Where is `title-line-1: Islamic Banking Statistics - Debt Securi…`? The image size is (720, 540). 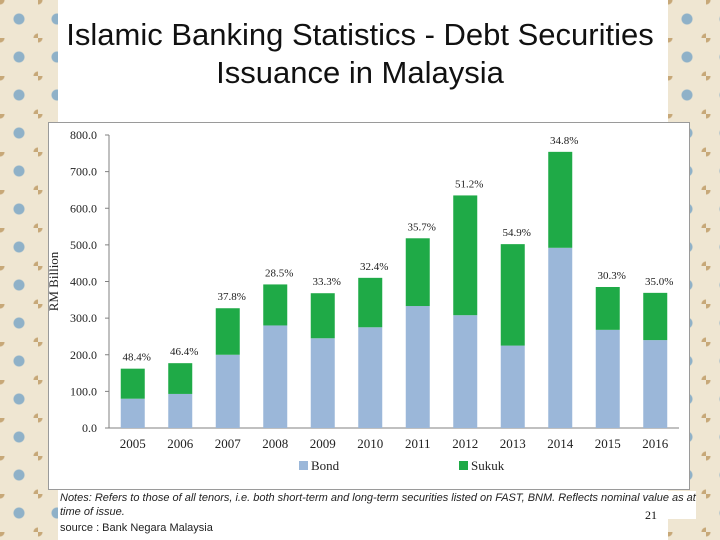
title-line-1: Islamic Banking Statistics - Debt Securi… is located at coordinates (360, 34).